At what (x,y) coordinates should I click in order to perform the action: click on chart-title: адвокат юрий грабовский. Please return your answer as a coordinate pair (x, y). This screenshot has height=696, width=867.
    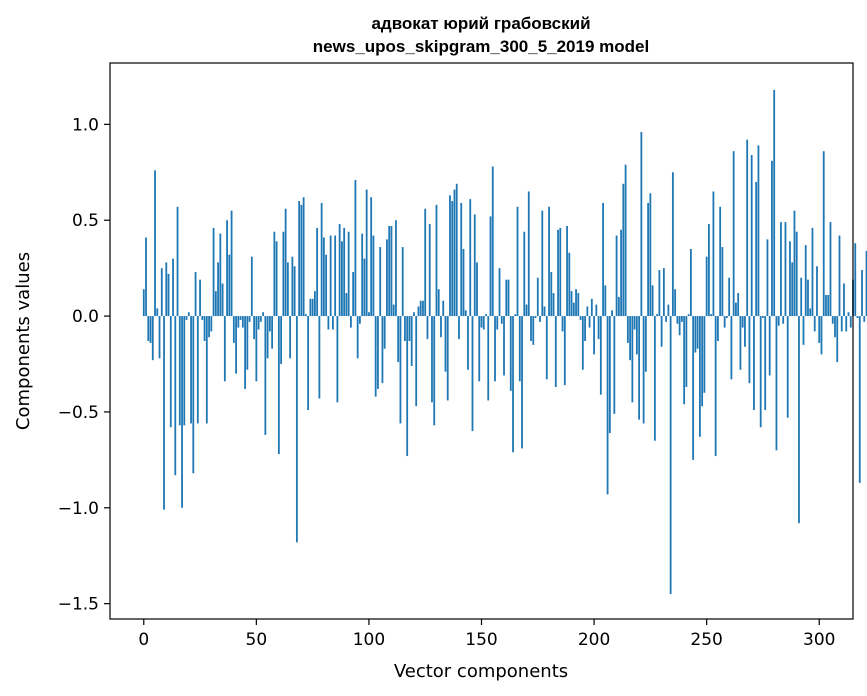
    Looking at the image, I should click on (480, 23).